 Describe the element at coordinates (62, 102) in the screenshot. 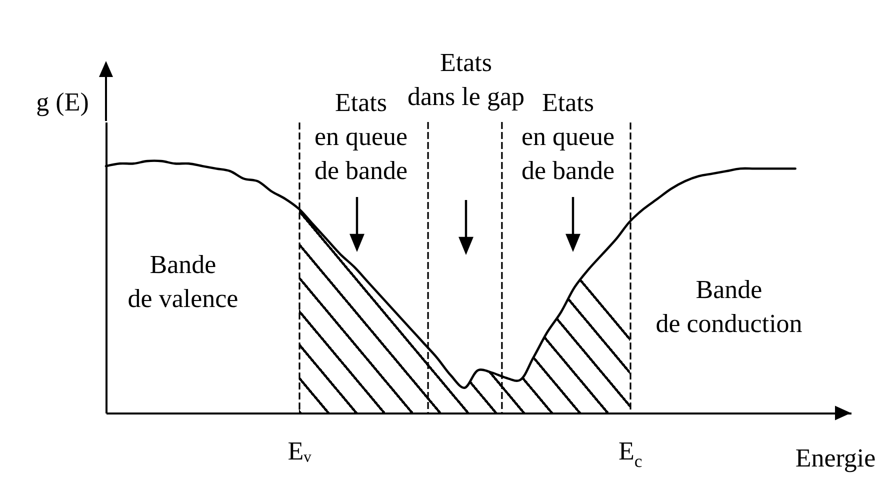

I see `y-axis-title: g (E)` at that location.